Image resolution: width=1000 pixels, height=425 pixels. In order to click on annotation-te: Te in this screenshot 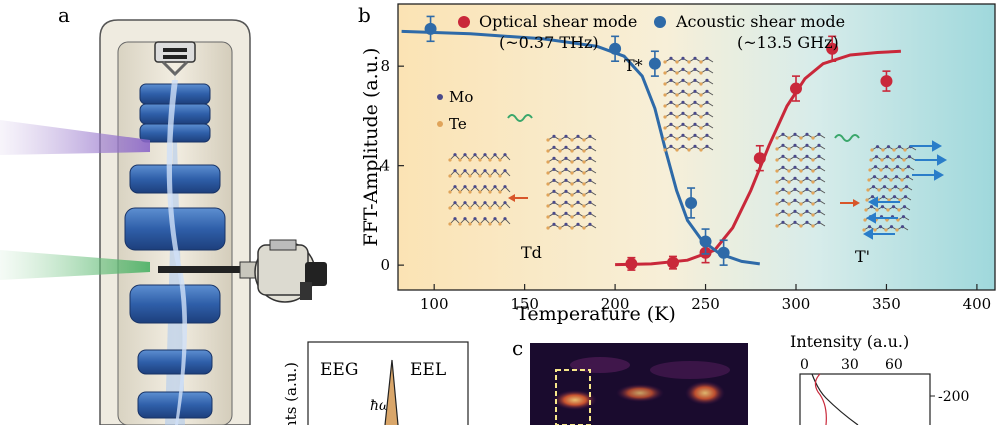, I will do `click(458, 124)`.